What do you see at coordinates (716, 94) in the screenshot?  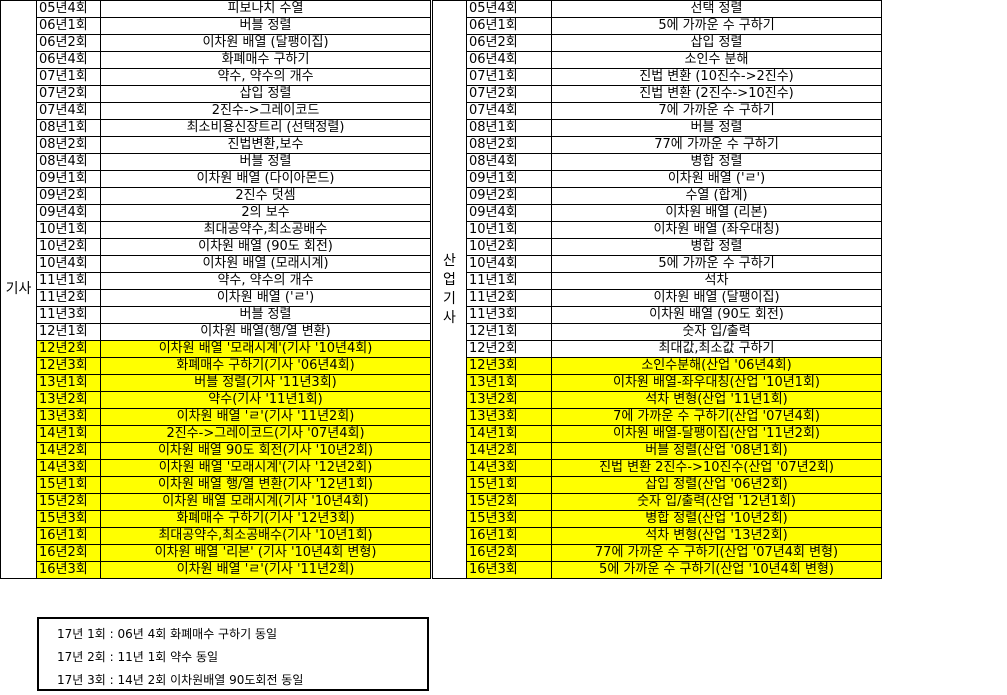 I see `exam-topic-cell: 진법 변환 (2진수->10진수)` at bounding box center [716, 94].